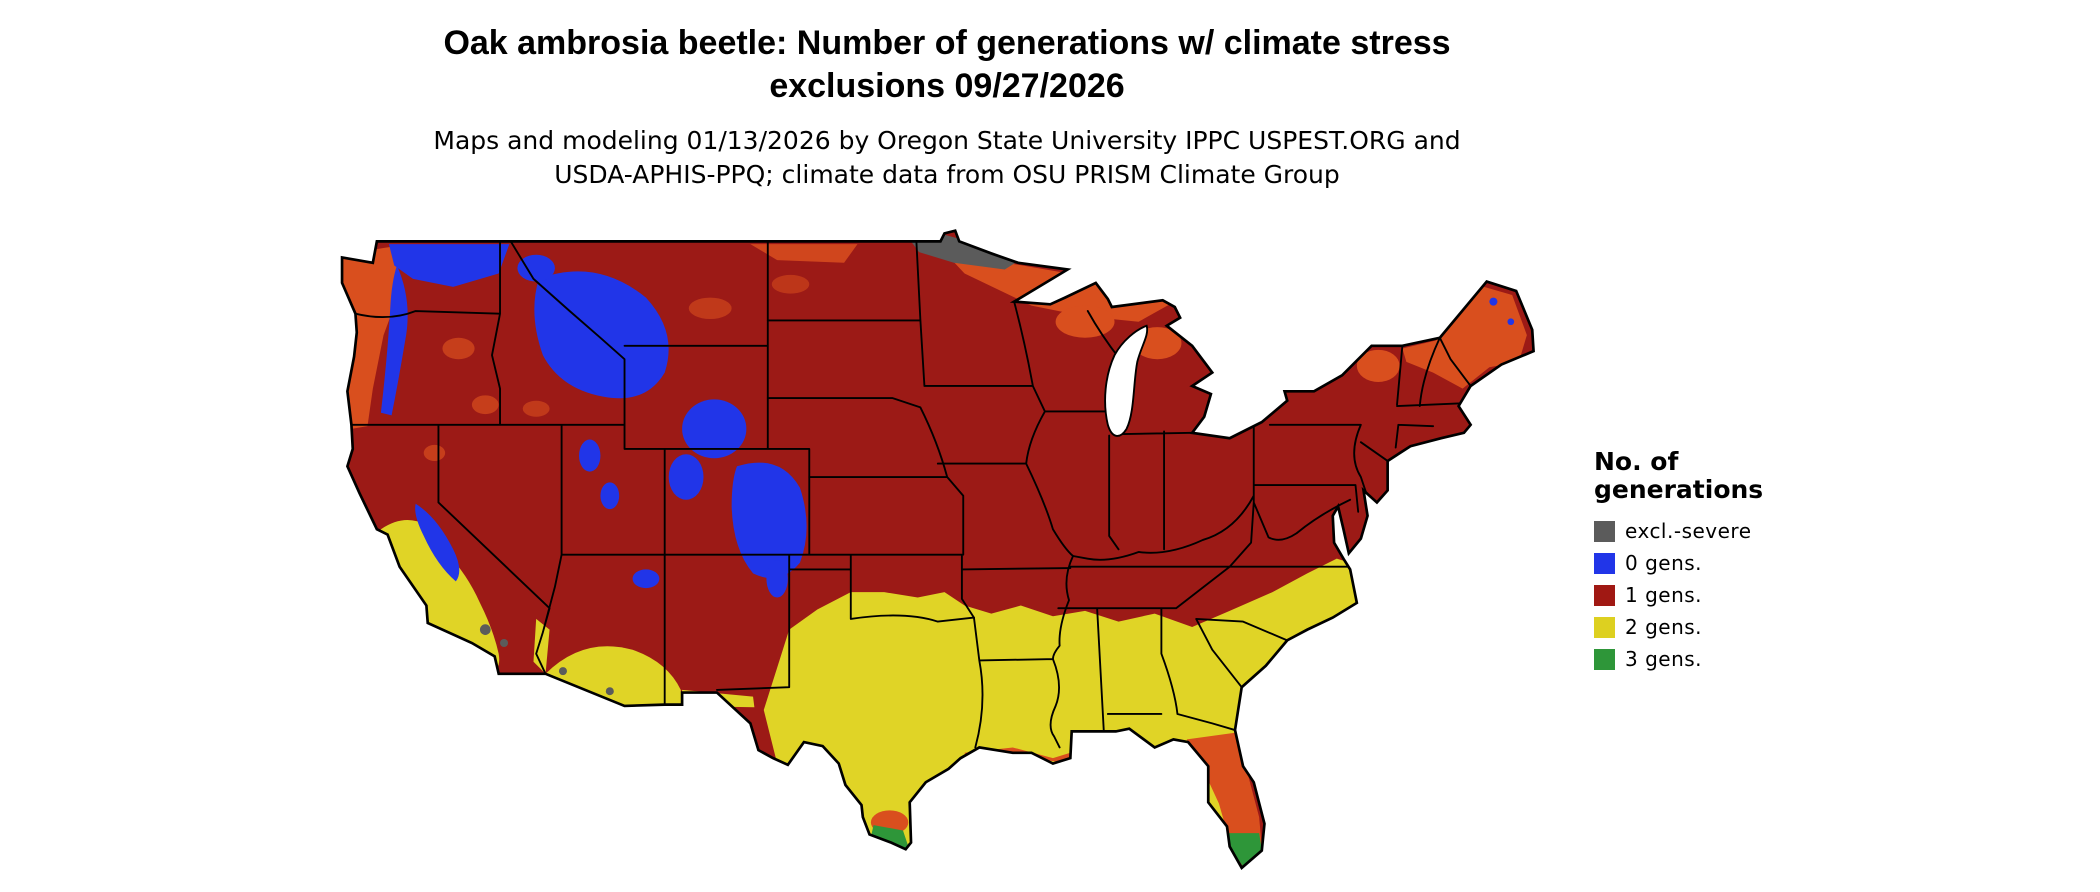 The width and height of the screenshot is (2100, 892). Describe the element at coordinates (747, 465) in the screenshot. I see `region-excl-severe` at that location.